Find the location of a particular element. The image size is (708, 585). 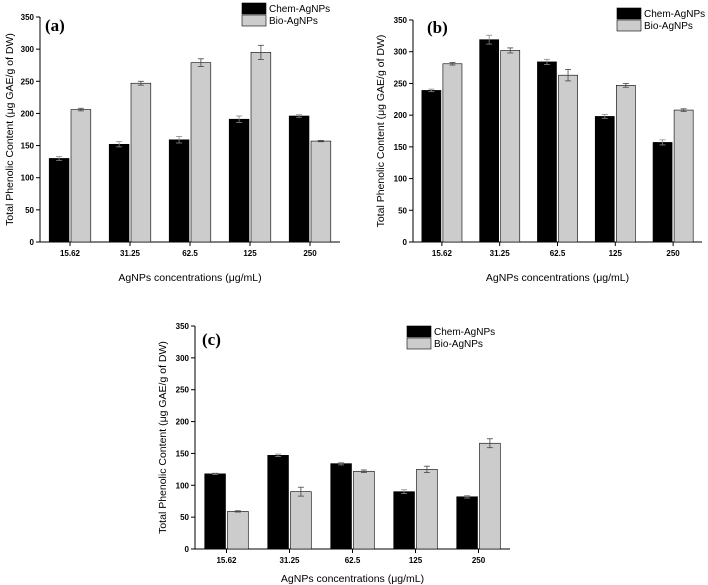

panel-label: (a) is located at coordinates (55, 25).